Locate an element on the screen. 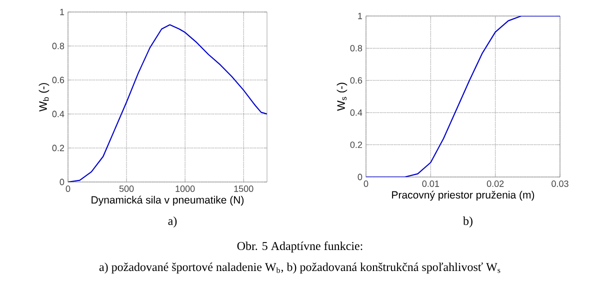  text: a) is located at coordinates (172, 222).